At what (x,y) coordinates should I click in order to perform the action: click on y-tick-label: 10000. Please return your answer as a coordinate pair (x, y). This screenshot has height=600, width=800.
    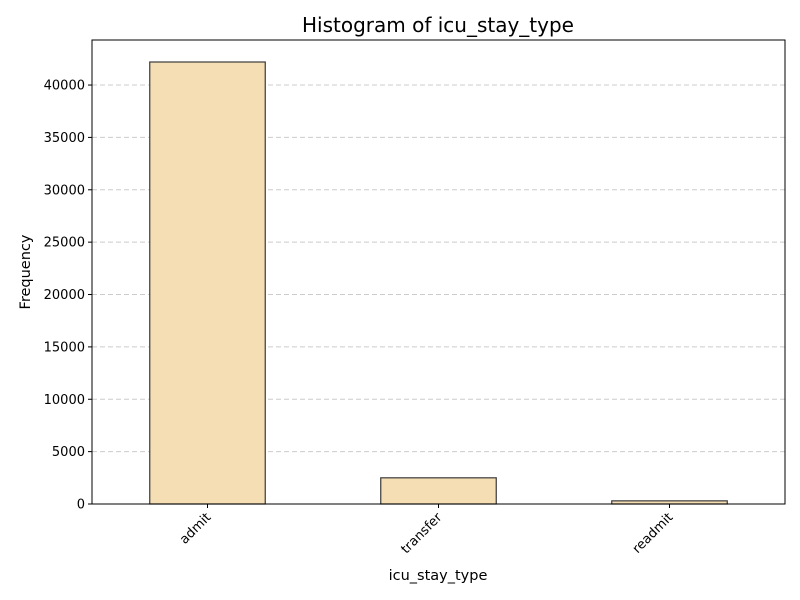
    Looking at the image, I should click on (64, 400).